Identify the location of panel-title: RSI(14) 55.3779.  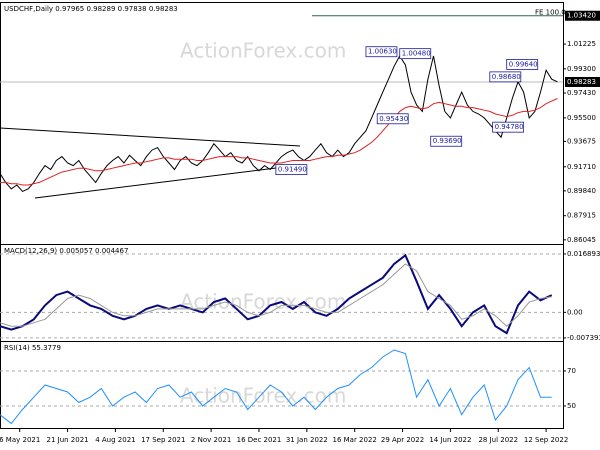
(32, 348).